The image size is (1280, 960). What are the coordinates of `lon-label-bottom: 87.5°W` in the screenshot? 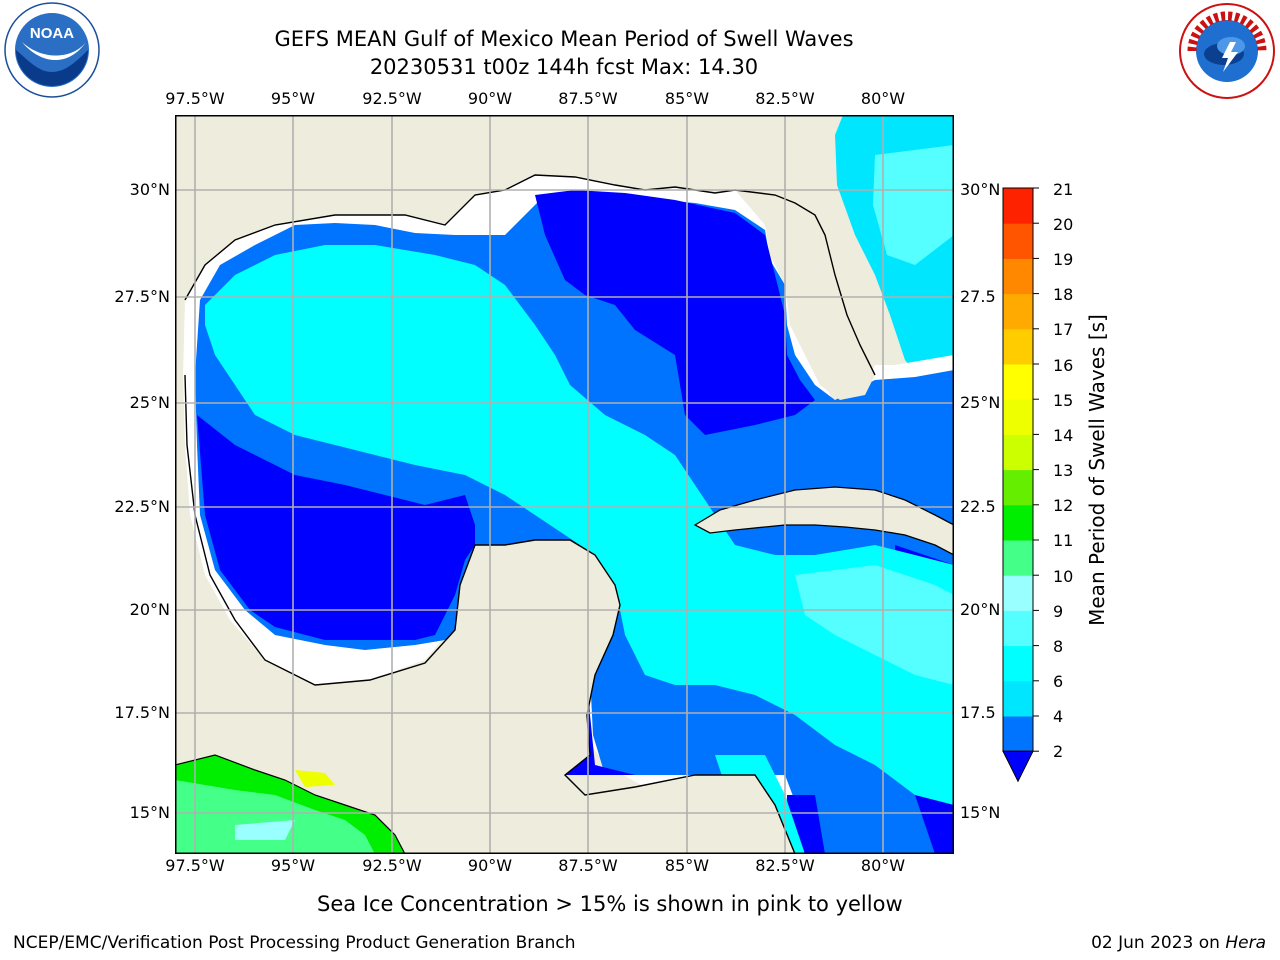 It's located at (588, 865).